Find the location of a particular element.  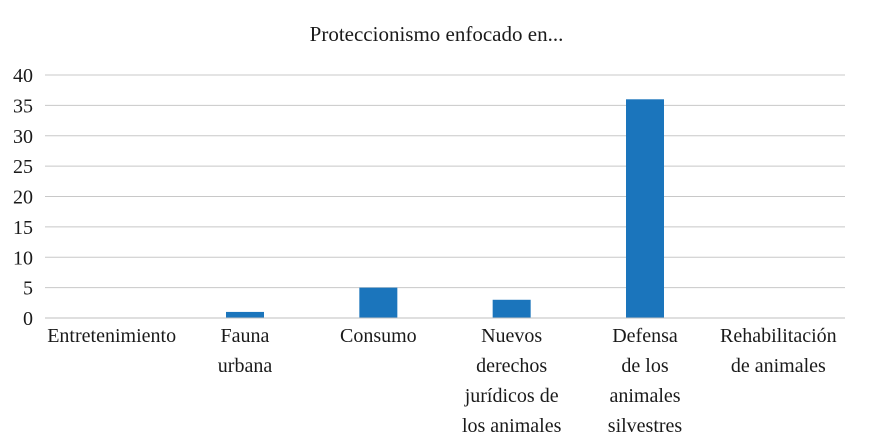

x-category-label: Fauna urbana is located at coordinates (245, 351).